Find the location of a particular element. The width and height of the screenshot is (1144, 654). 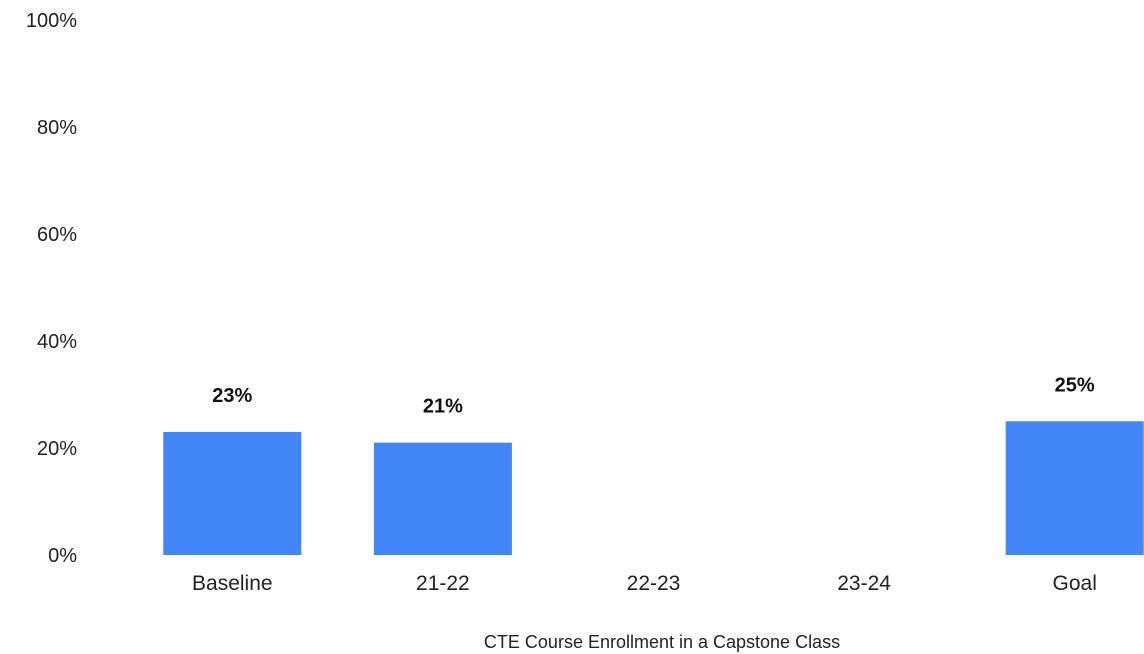

y-tick-label: 0% is located at coordinates (62, 556).